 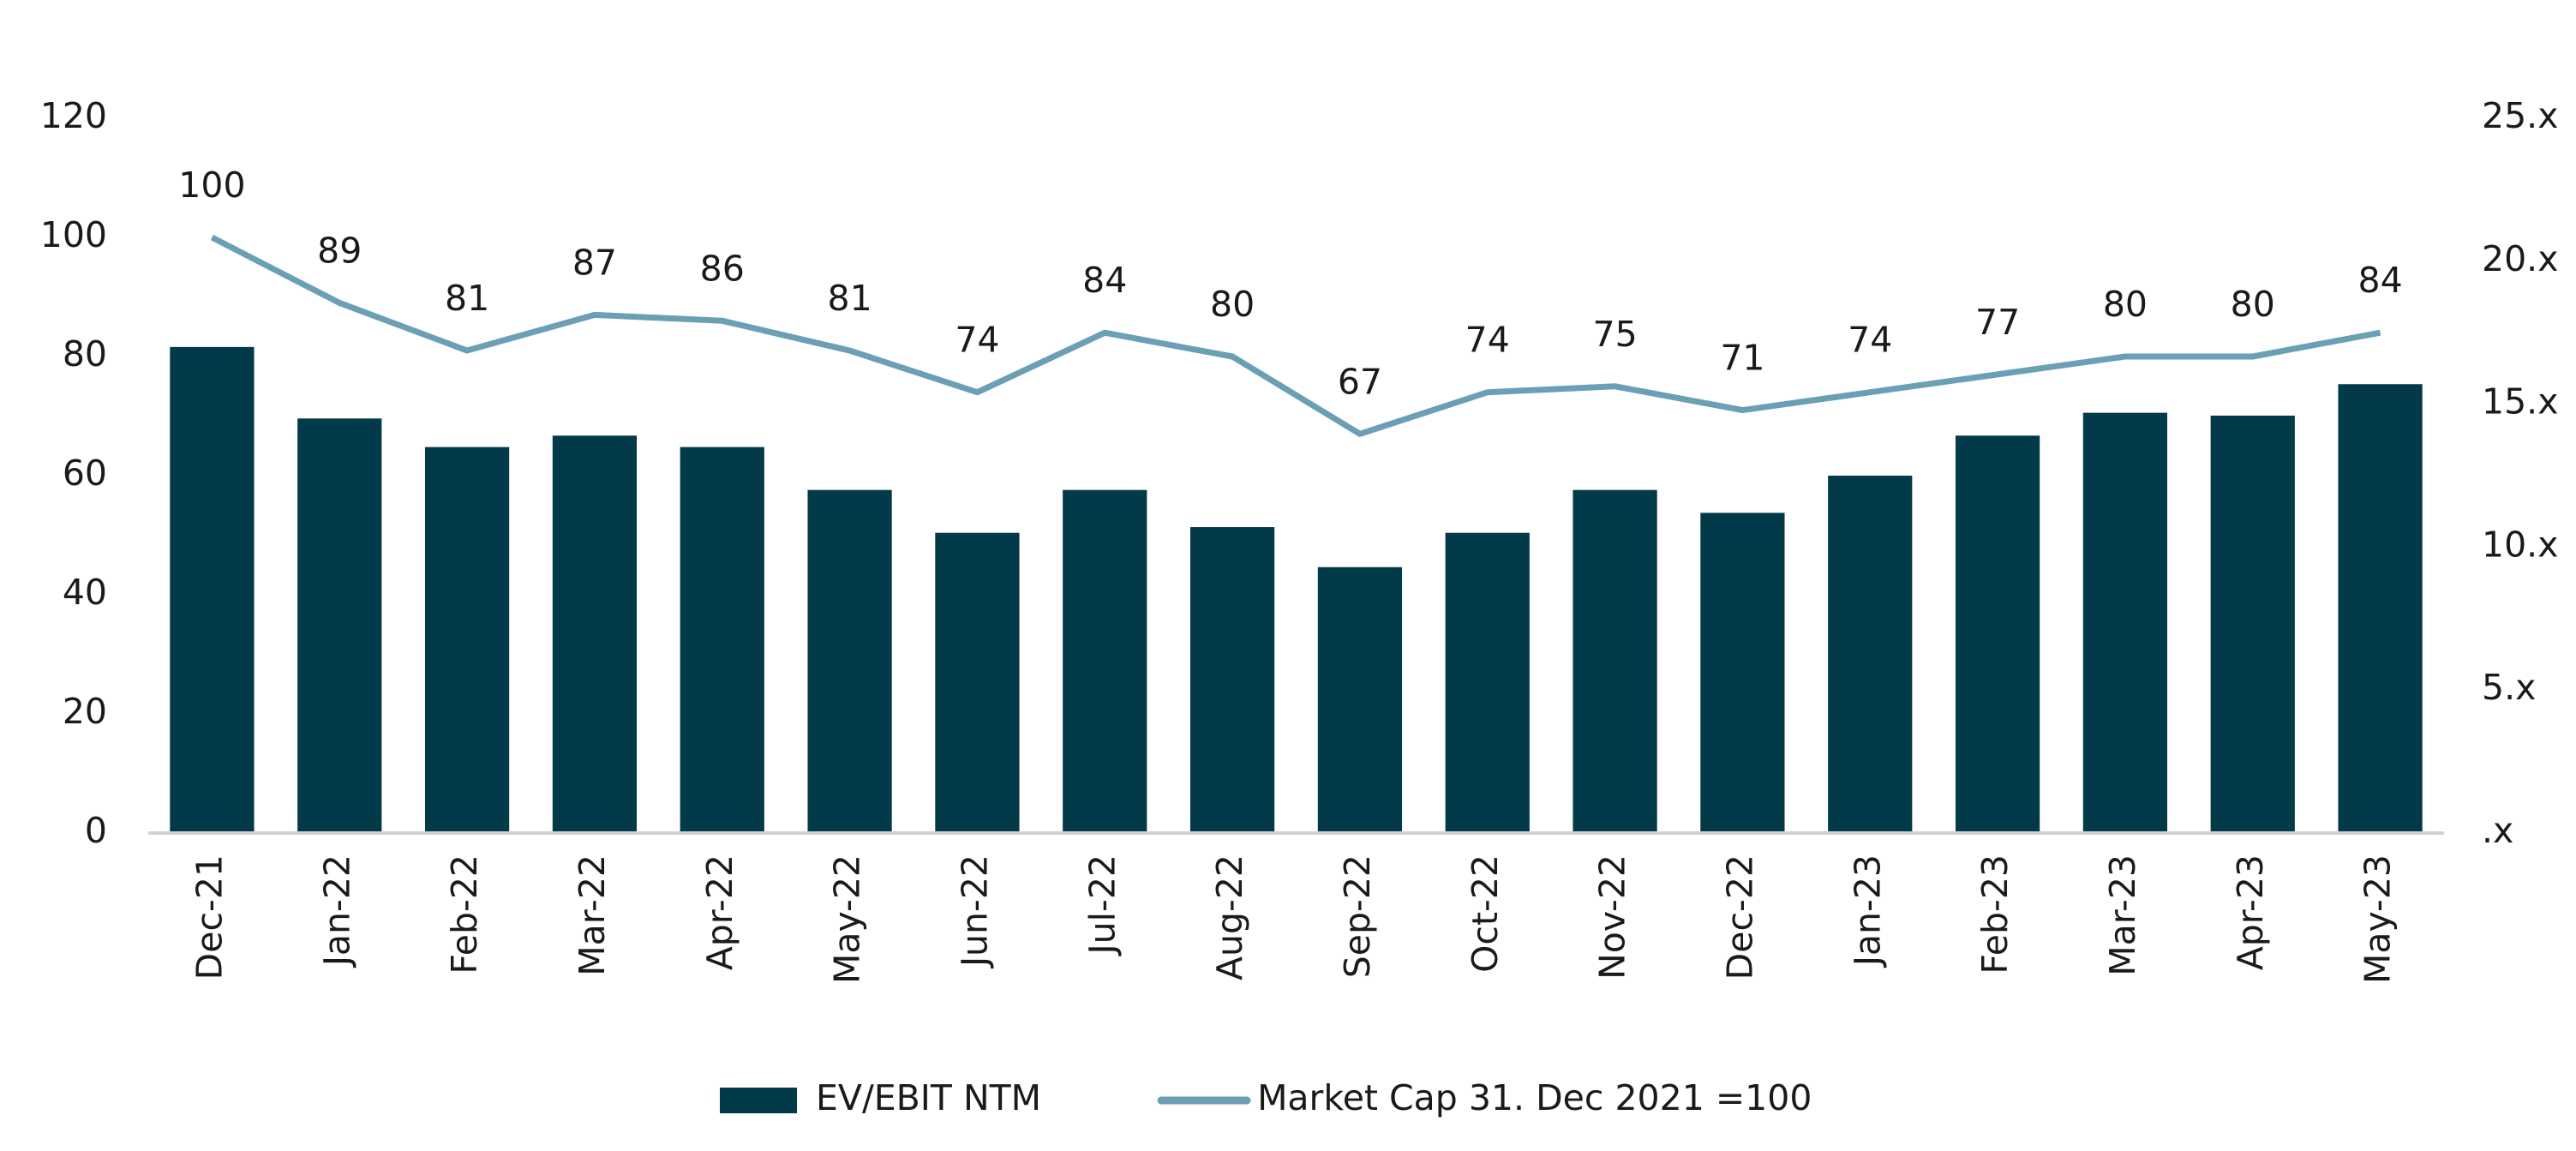 What do you see at coordinates (1612, 917) in the screenshot?
I see `x-tick-label: Nov-22` at bounding box center [1612, 917].